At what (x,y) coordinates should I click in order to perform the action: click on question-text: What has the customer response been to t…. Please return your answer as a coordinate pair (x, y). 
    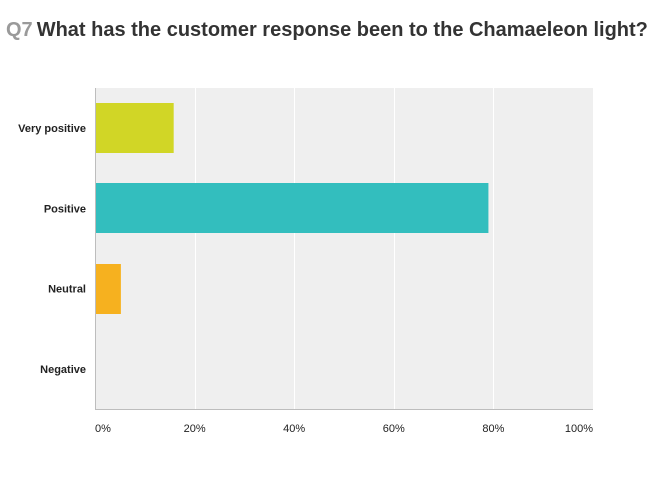
    Looking at the image, I should click on (342, 30).